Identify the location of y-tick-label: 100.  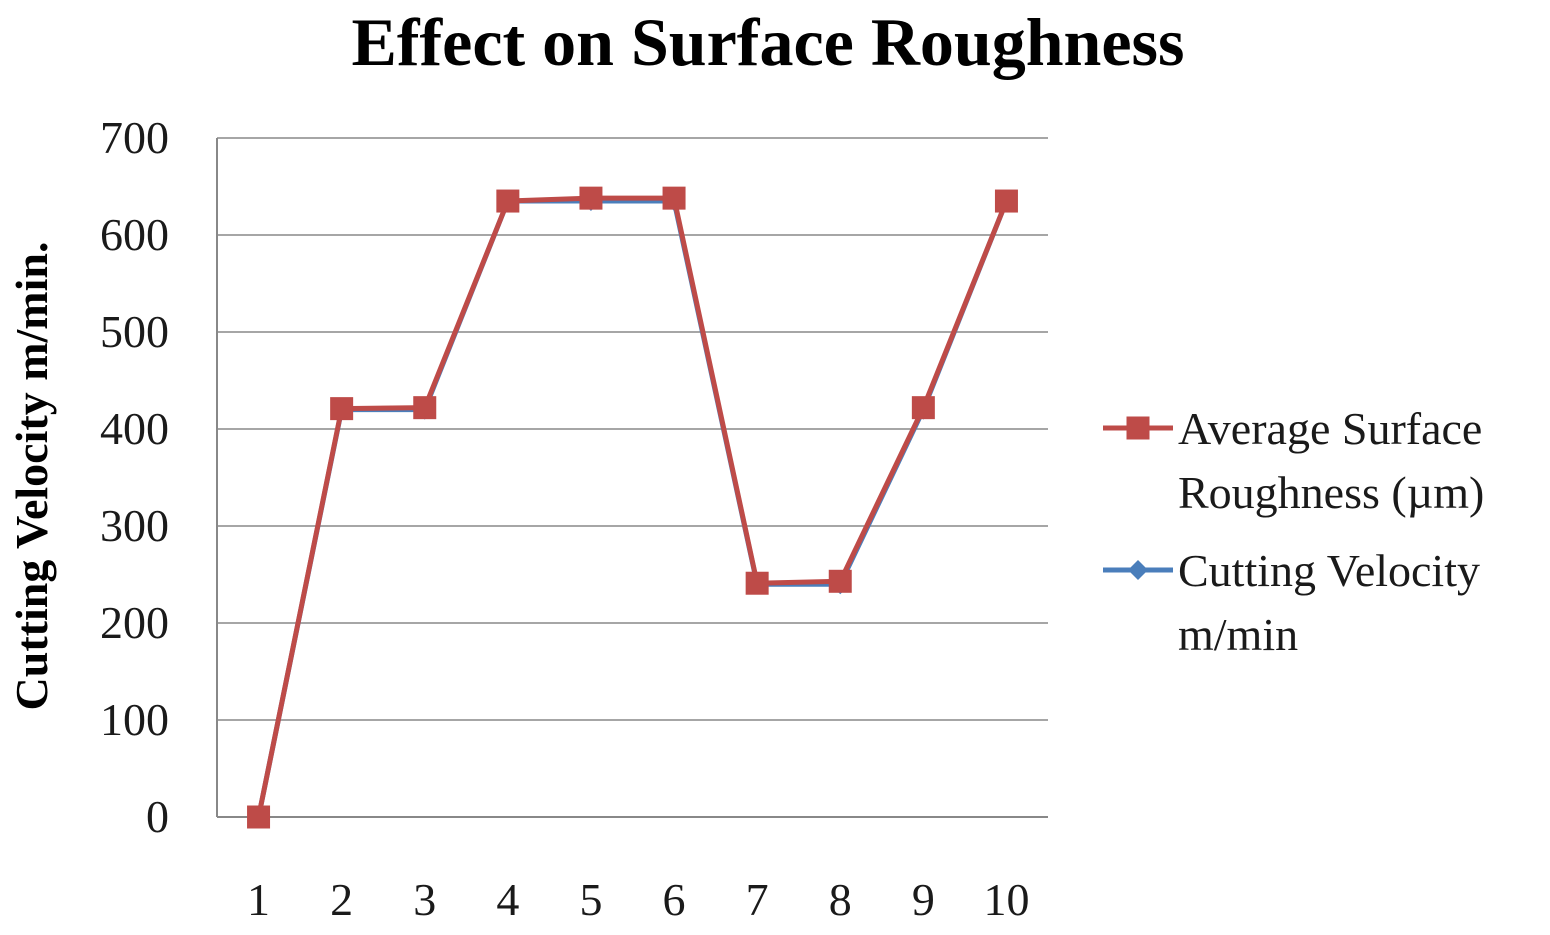
(134, 719).